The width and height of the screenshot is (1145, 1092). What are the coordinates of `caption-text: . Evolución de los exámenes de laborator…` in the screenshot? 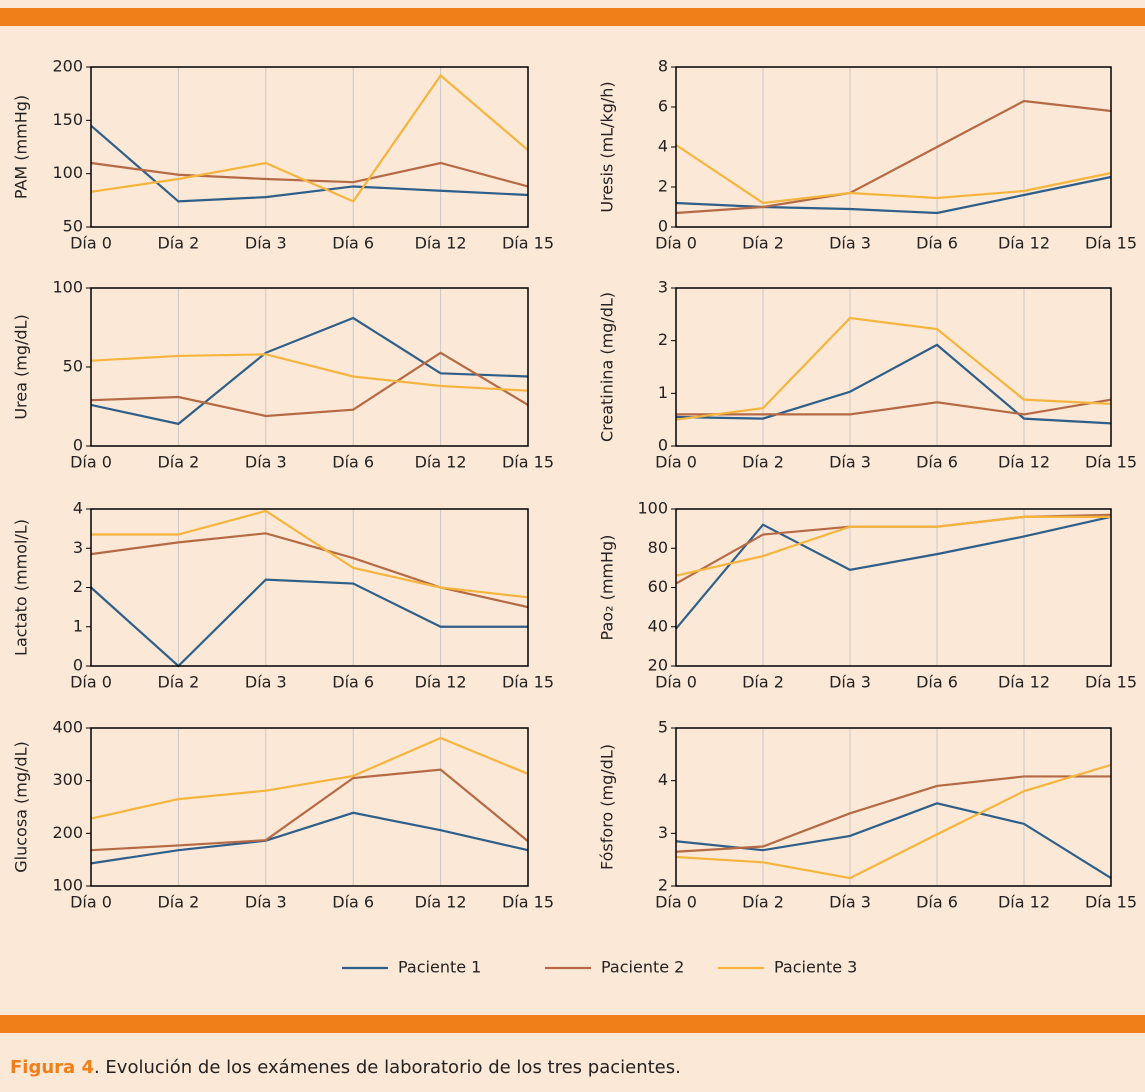 It's located at (387, 1067).